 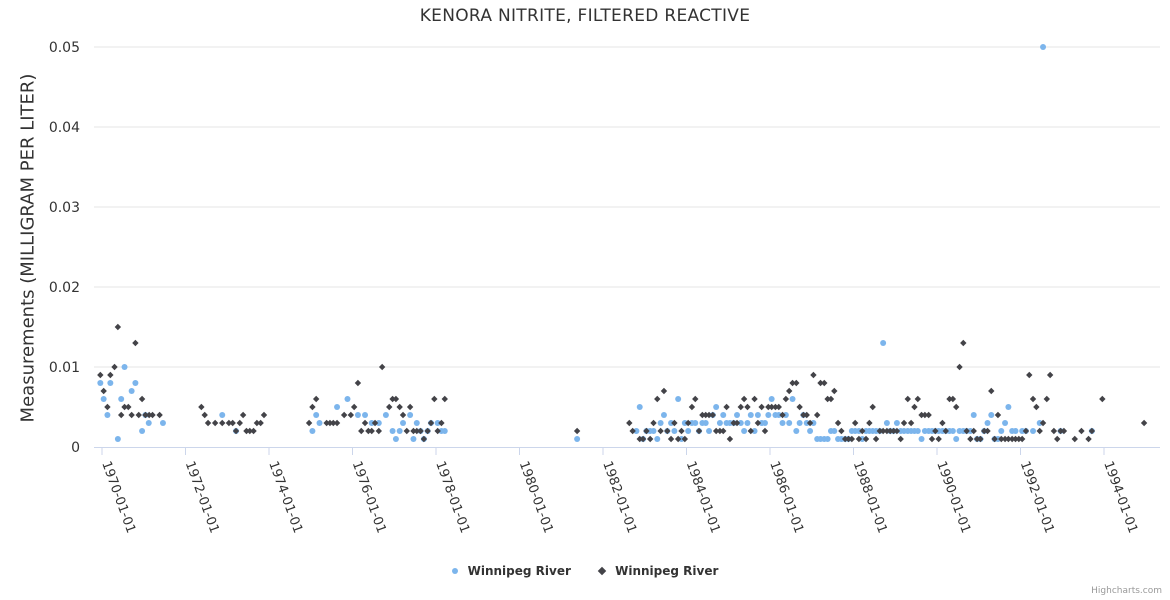 What do you see at coordinates (1120, 497) in the screenshot?
I see `x-tick-label: 1994-01-01` at bounding box center [1120, 497].